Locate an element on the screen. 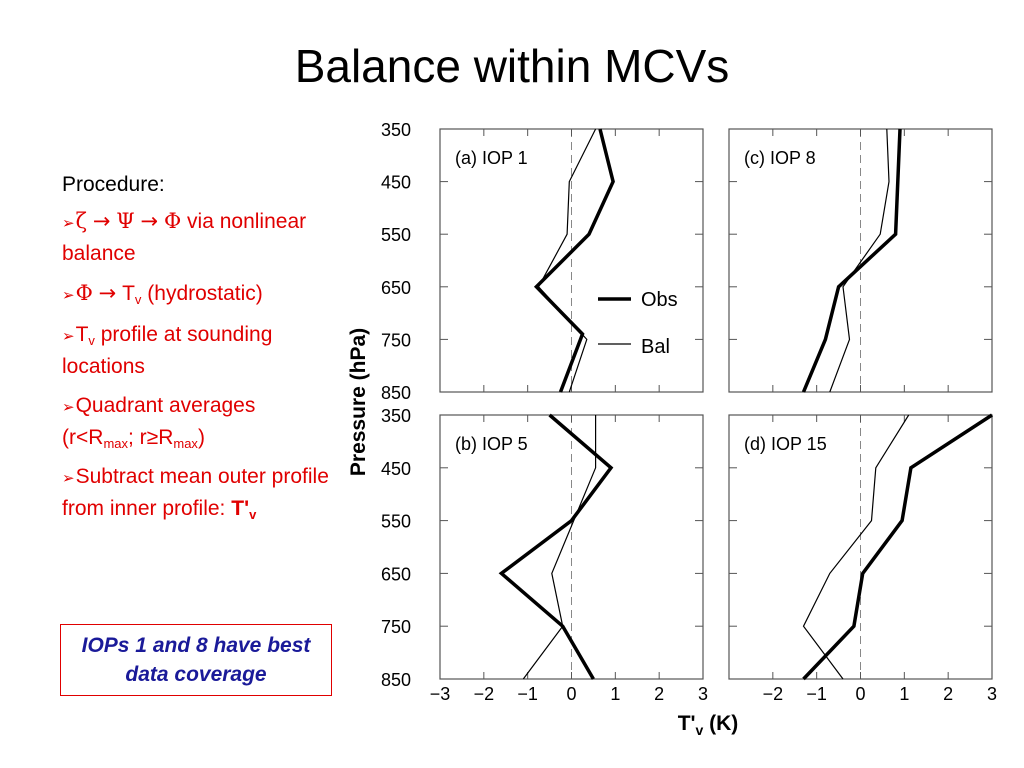 The width and height of the screenshot is (1024, 768). panel-label: (d) IOP 15 is located at coordinates (785, 444).